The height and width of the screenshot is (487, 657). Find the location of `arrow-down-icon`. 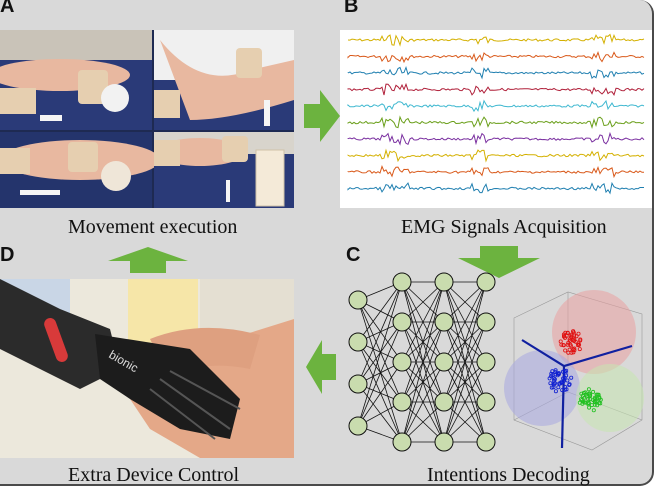

arrow-down-icon is located at coordinates (499, 262).